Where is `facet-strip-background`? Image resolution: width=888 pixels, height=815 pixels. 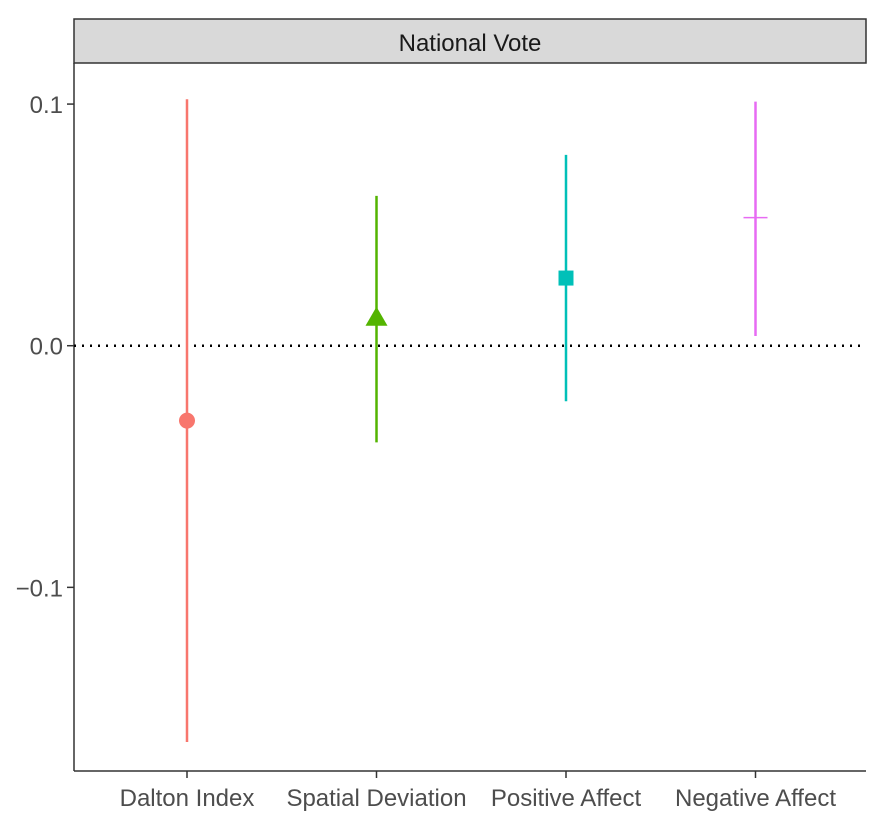
facet-strip-background is located at coordinates (470, 41).